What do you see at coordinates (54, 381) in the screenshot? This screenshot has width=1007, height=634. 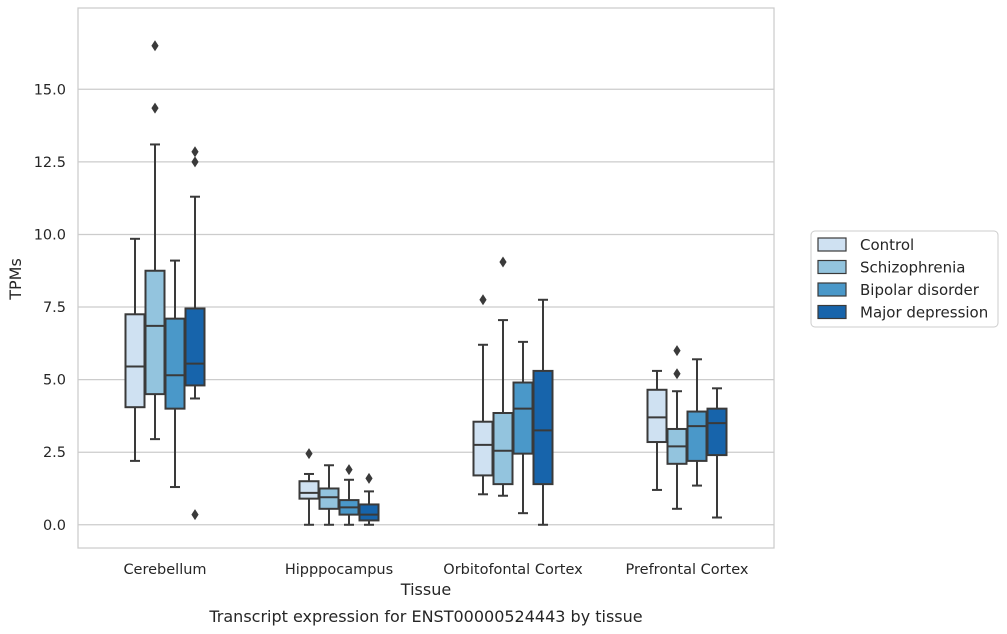 I see `y-tick-label: 5.0` at bounding box center [54, 381].